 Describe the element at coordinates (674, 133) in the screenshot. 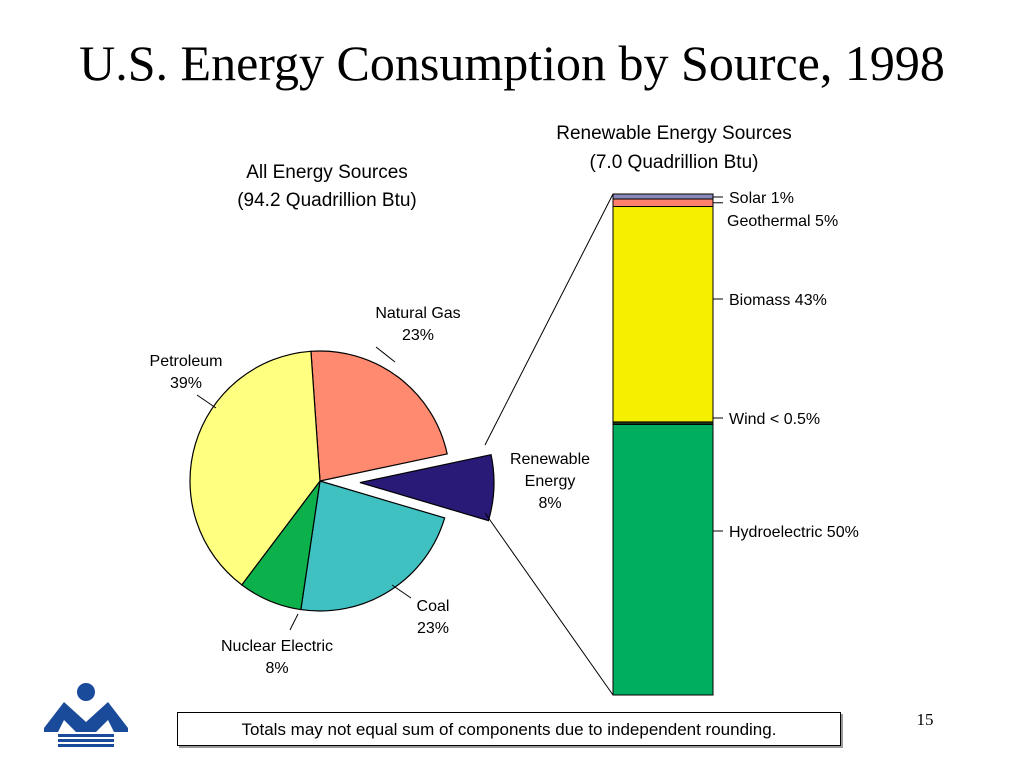

I see `bar-title-line-1: Renewable Energy Sources` at that location.